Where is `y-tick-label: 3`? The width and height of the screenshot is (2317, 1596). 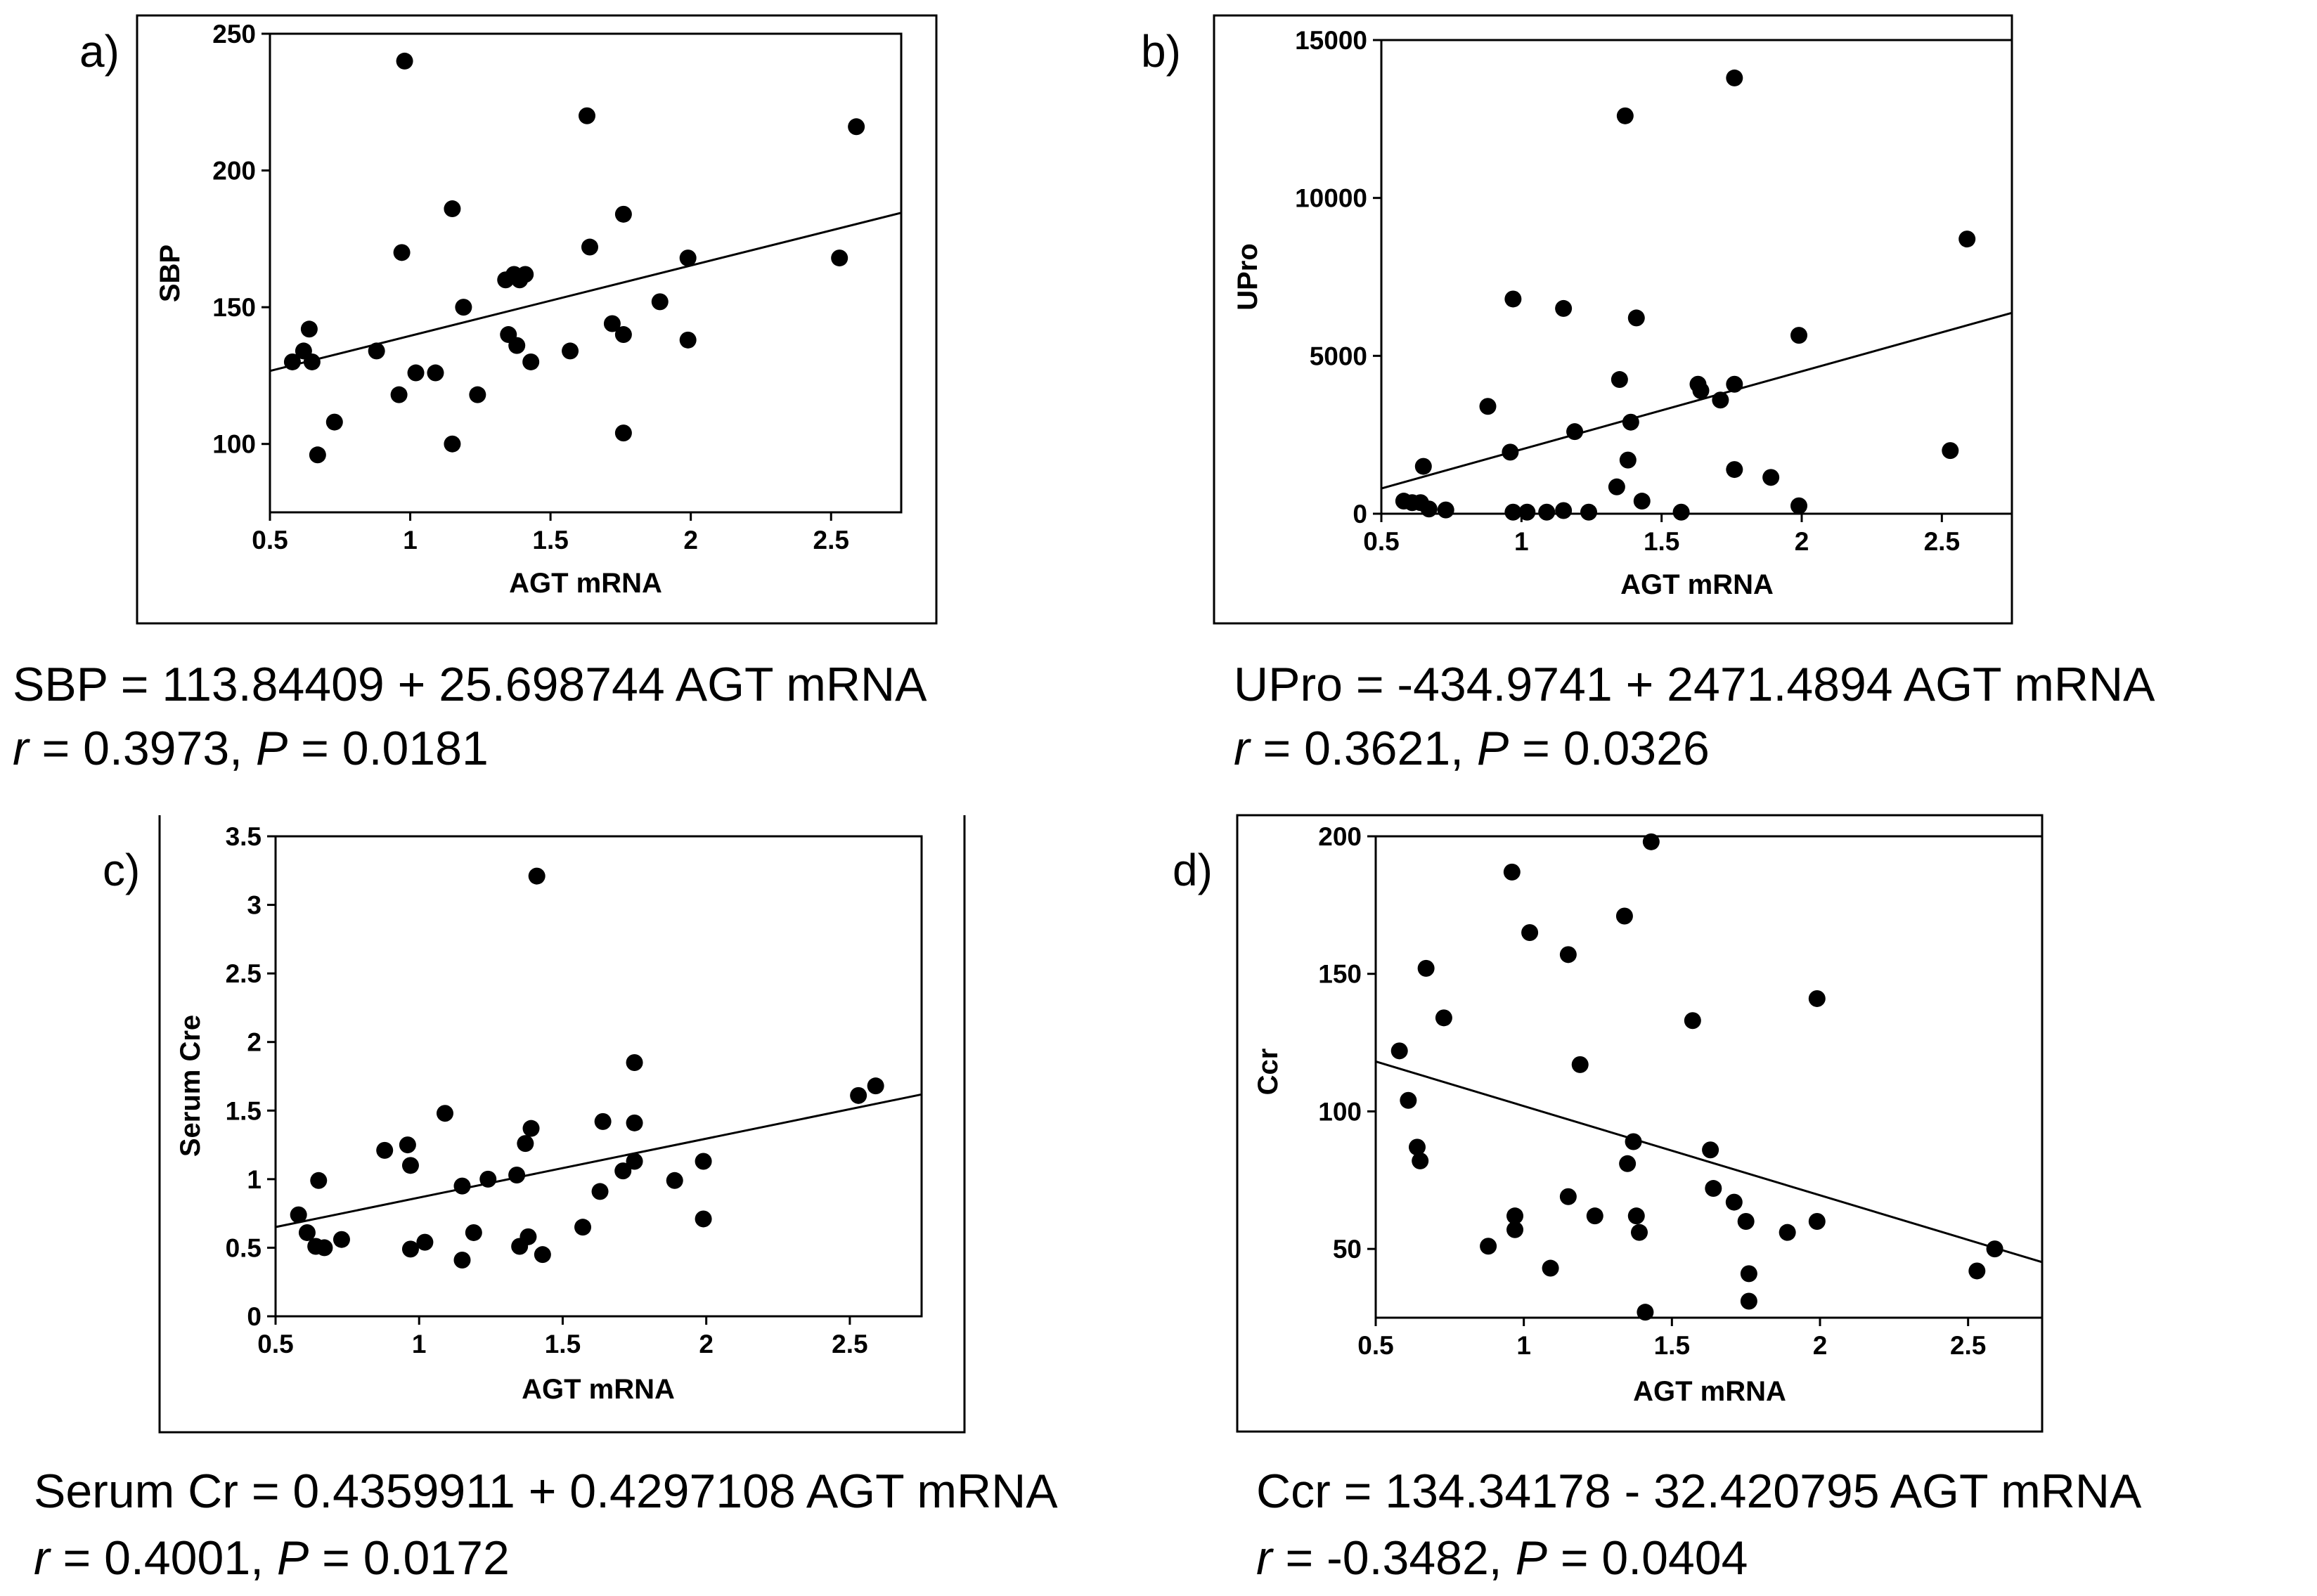
y-tick-label: 3 is located at coordinates (254, 906).